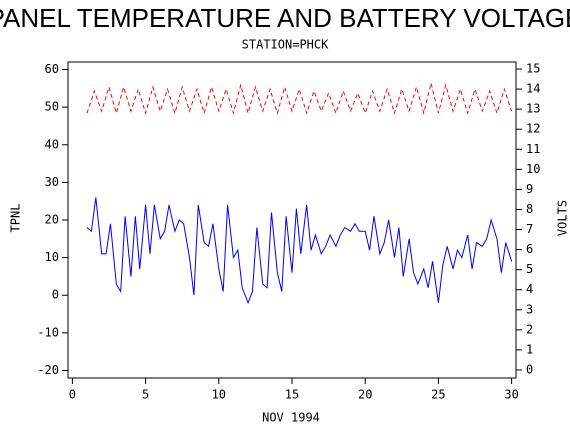 This screenshot has height=430, width=570. What do you see at coordinates (285, 45) in the screenshot?
I see `chart-subtitle: STATION=PHCK` at bounding box center [285, 45].